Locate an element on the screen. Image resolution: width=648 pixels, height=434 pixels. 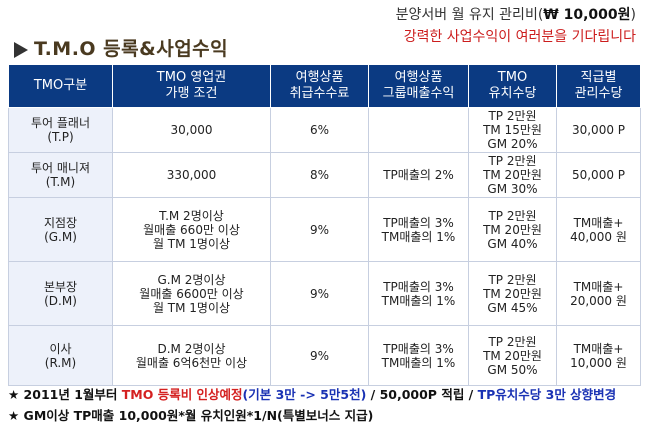
fee-note-prefix: 분양서버 월 유지 관리비( is located at coordinates (469, 15).